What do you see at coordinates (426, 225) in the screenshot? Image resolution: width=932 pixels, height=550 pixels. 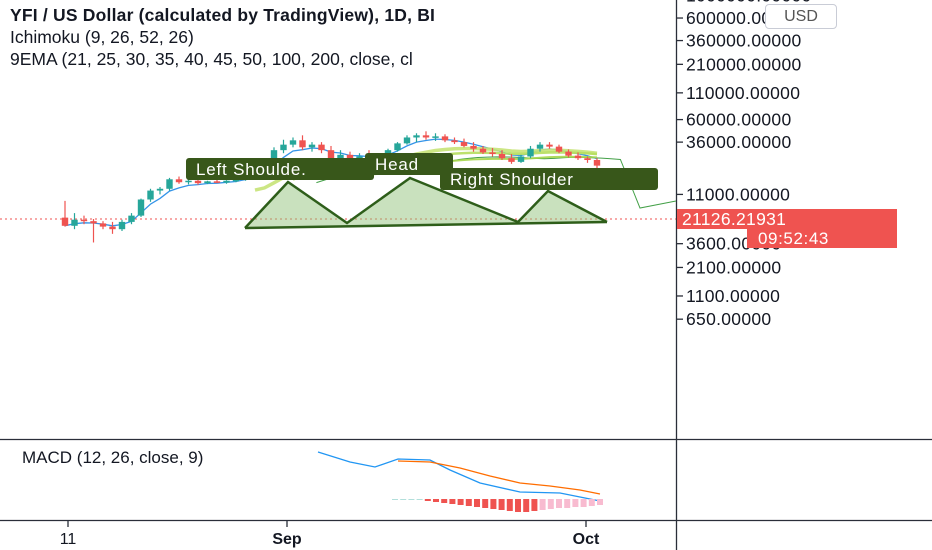 I see `neckline` at bounding box center [426, 225].